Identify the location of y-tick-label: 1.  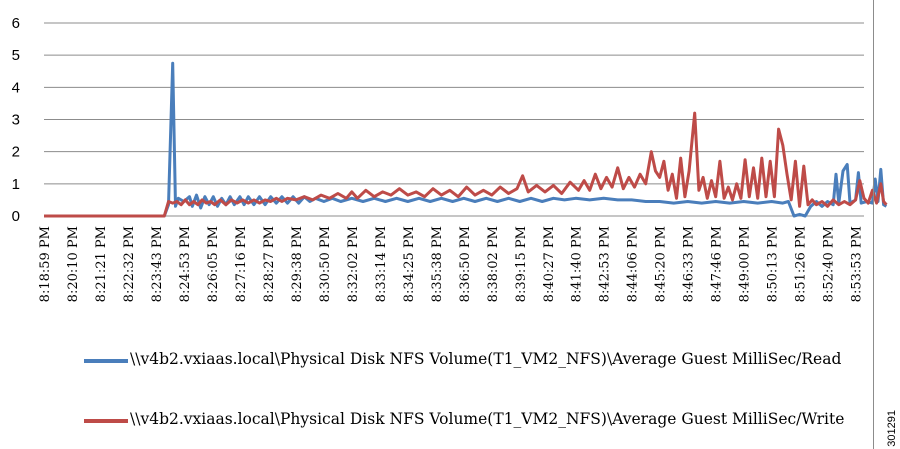
(16, 184).